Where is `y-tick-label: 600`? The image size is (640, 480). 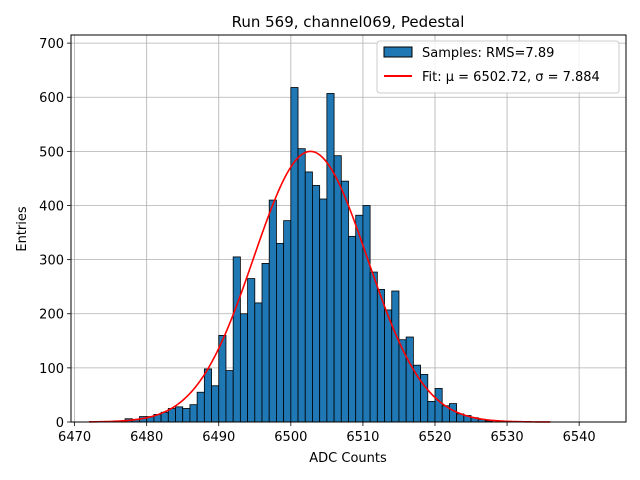
y-tick-label: 600 is located at coordinates (51, 98).